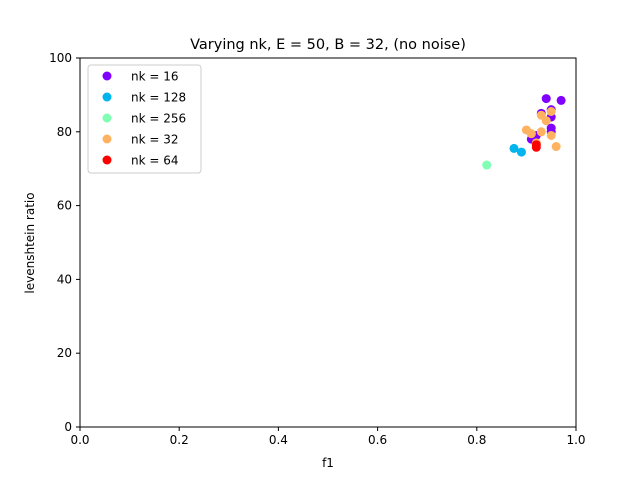  I want to click on y-tick-label: 20, so click(64, 353).